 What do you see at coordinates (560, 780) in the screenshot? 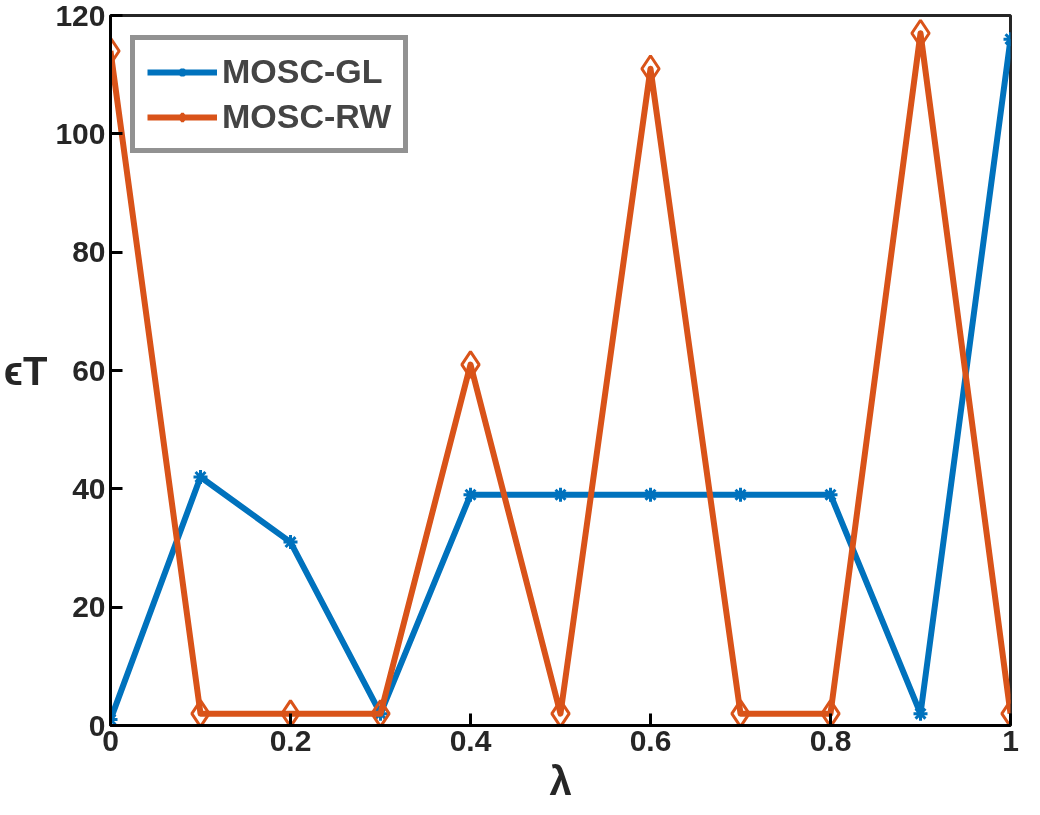
I see `x-axis-title: λ` at bounding box center [560, 780].